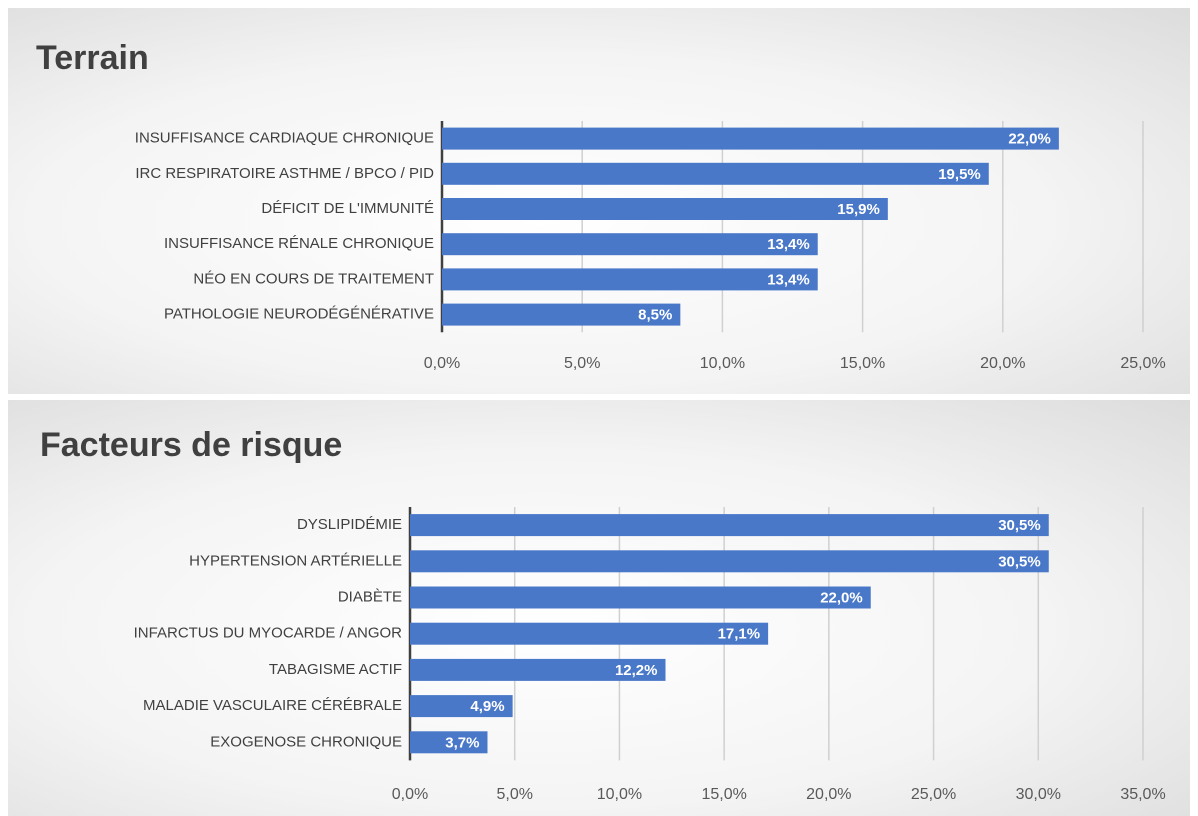 Image resolution: width=1198 pixels, height=816 pixels. What do you see at coordinates (487, 706) in the screenshot?
I see `value-label: 4,9%` at bounding box center [487, 706].